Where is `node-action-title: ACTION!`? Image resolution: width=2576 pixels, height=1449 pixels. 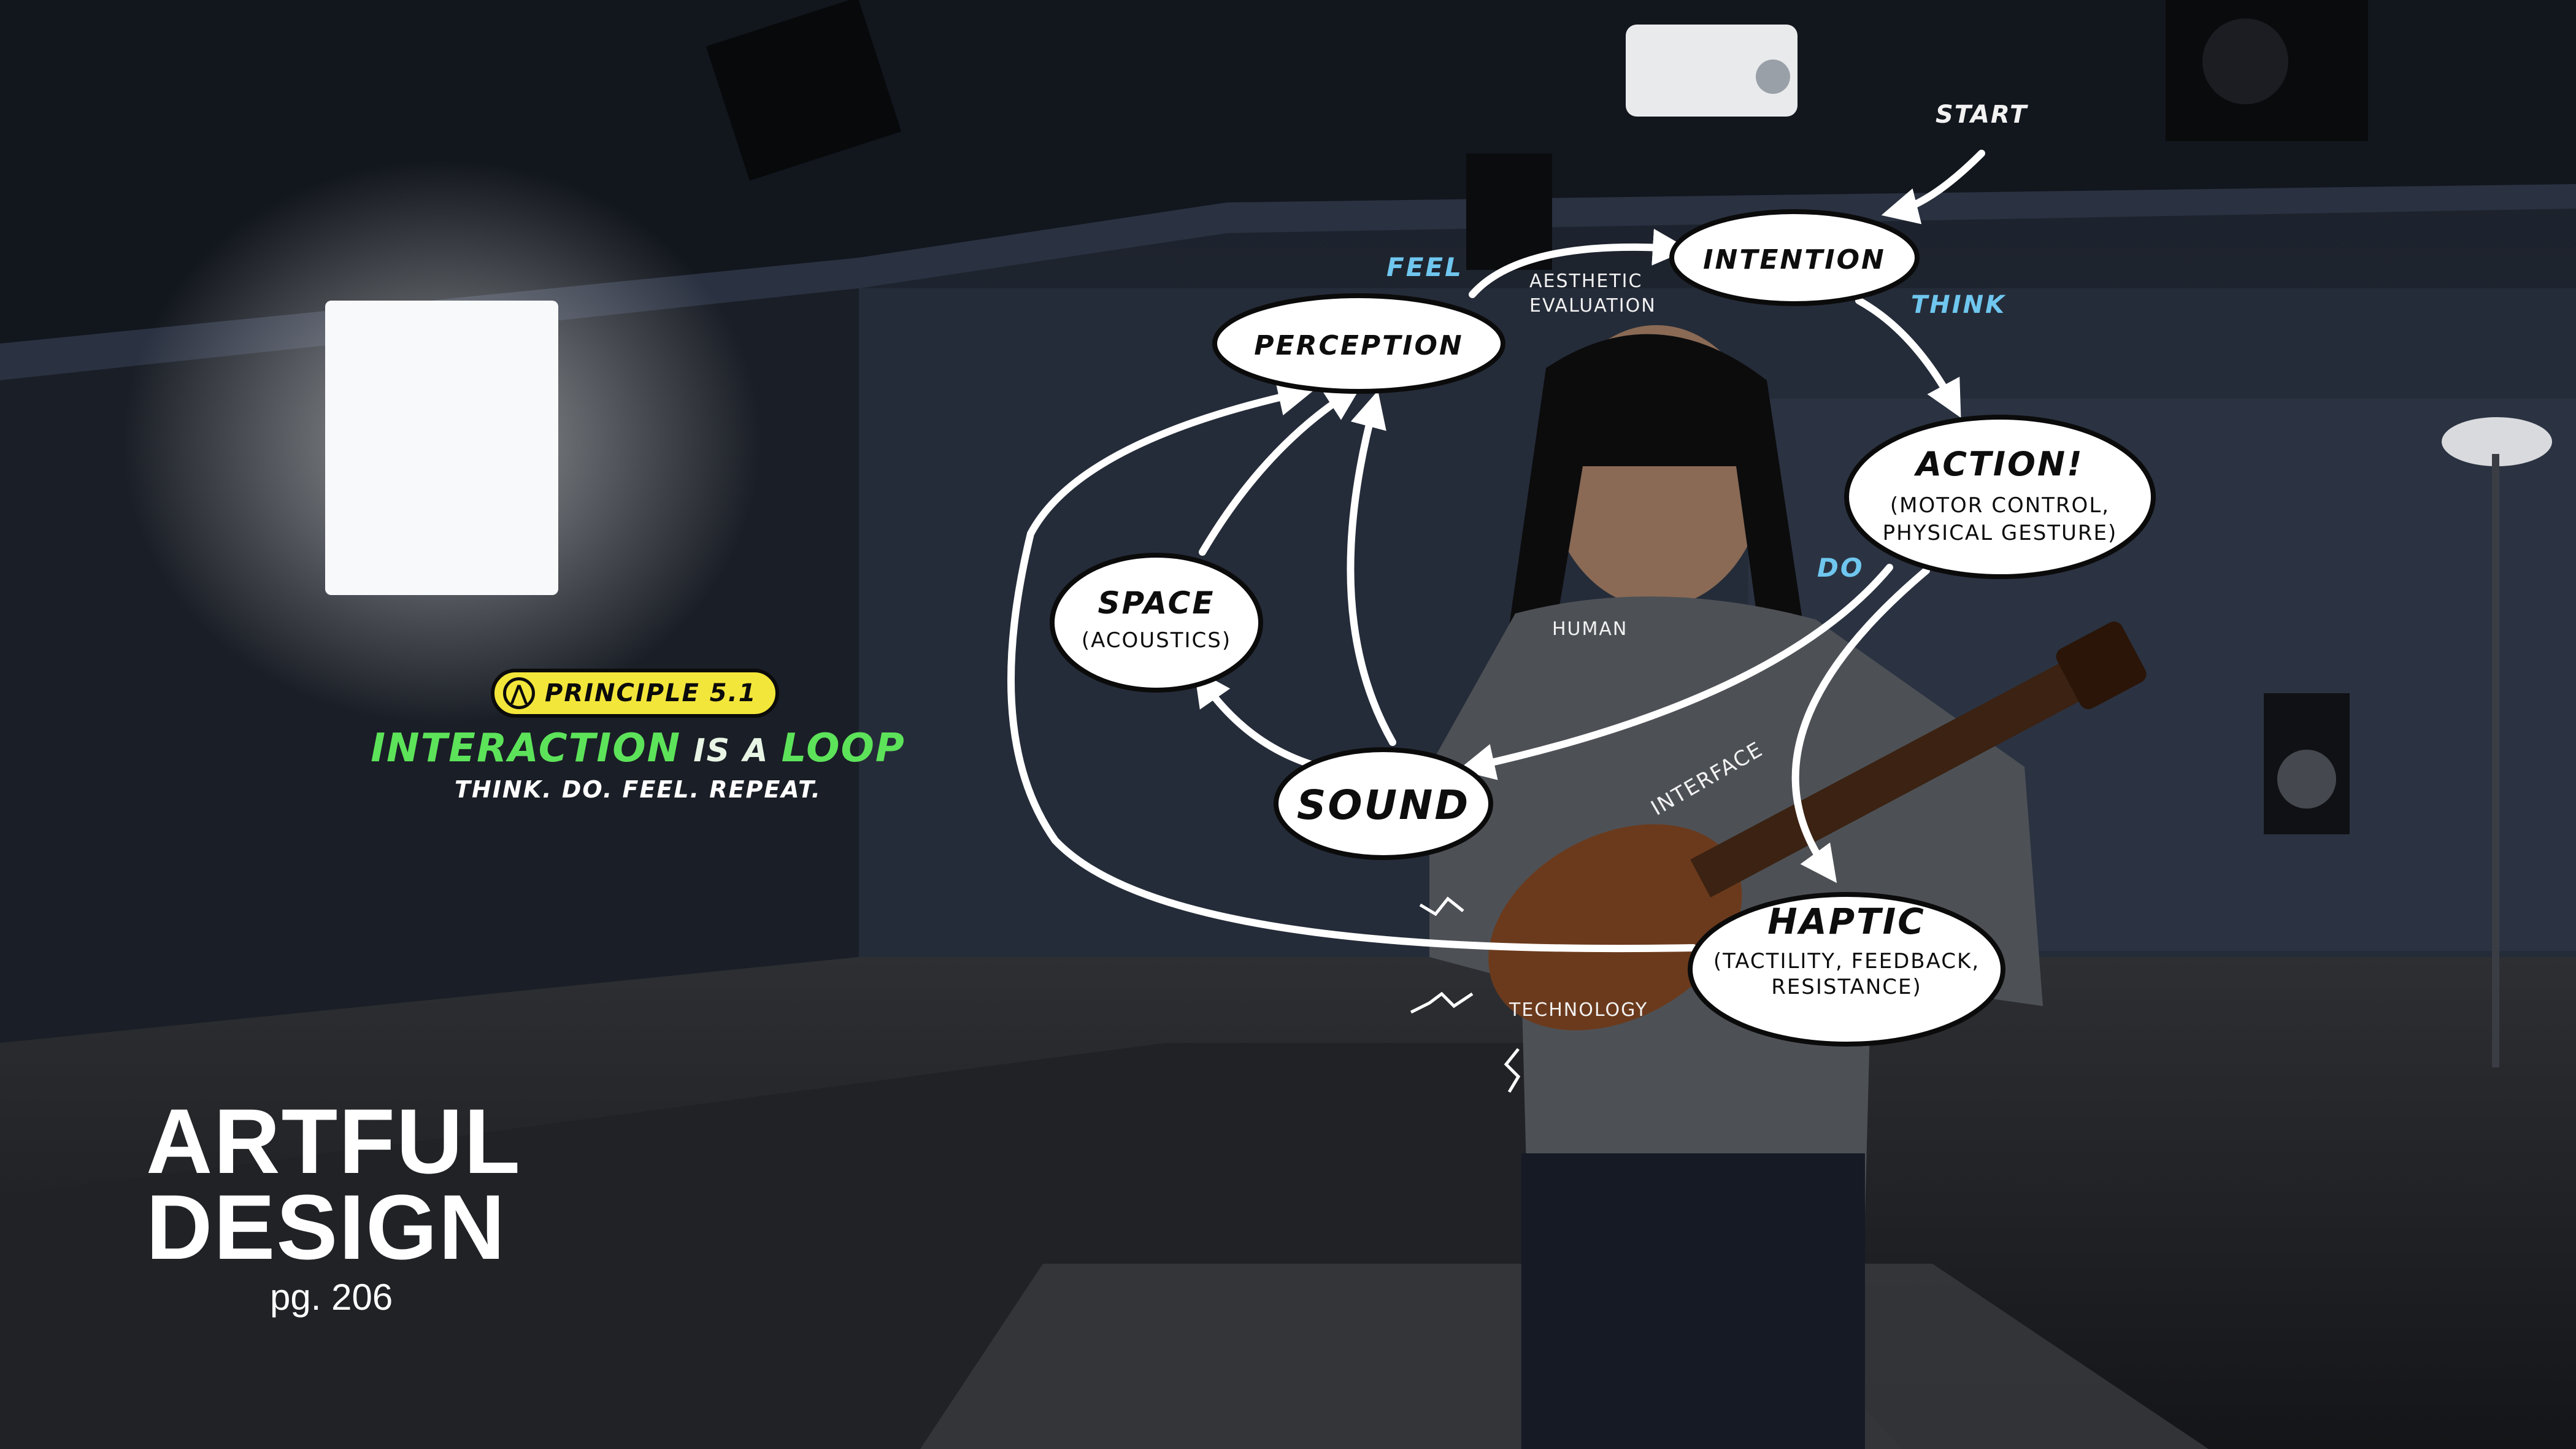 node-action-title: ACTION! is located at coordinates (1998, 464).